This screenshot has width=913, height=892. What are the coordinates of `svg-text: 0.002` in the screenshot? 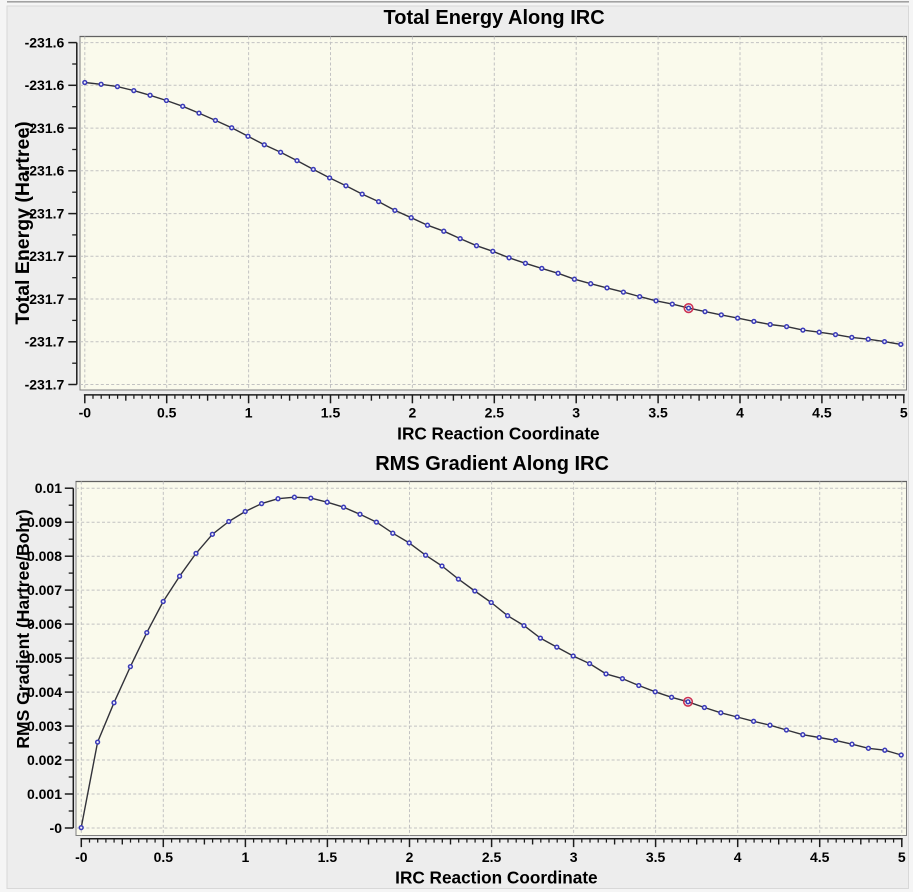 It's located at (44, 760).